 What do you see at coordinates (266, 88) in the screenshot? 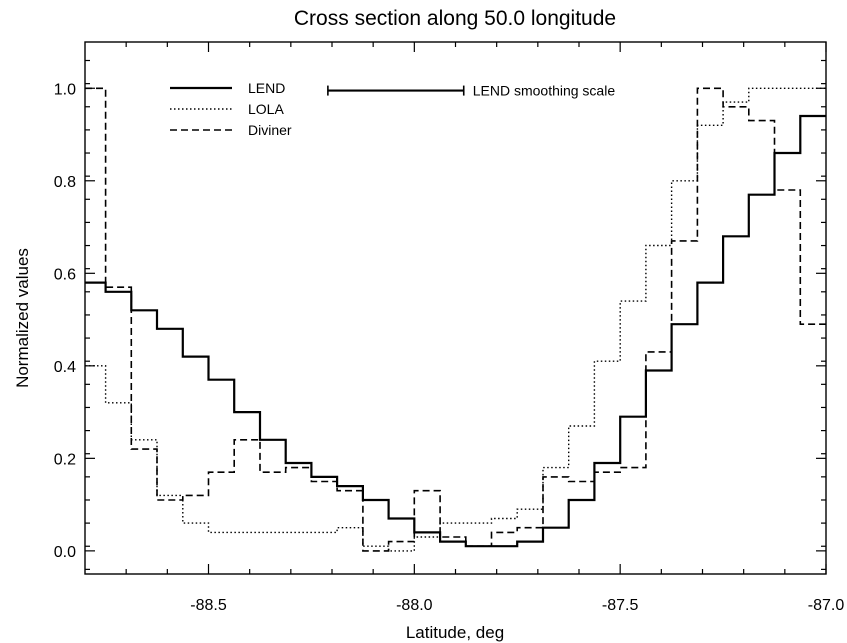
I see `legend-label-lend: LEND` at bounding box center [266, 88].